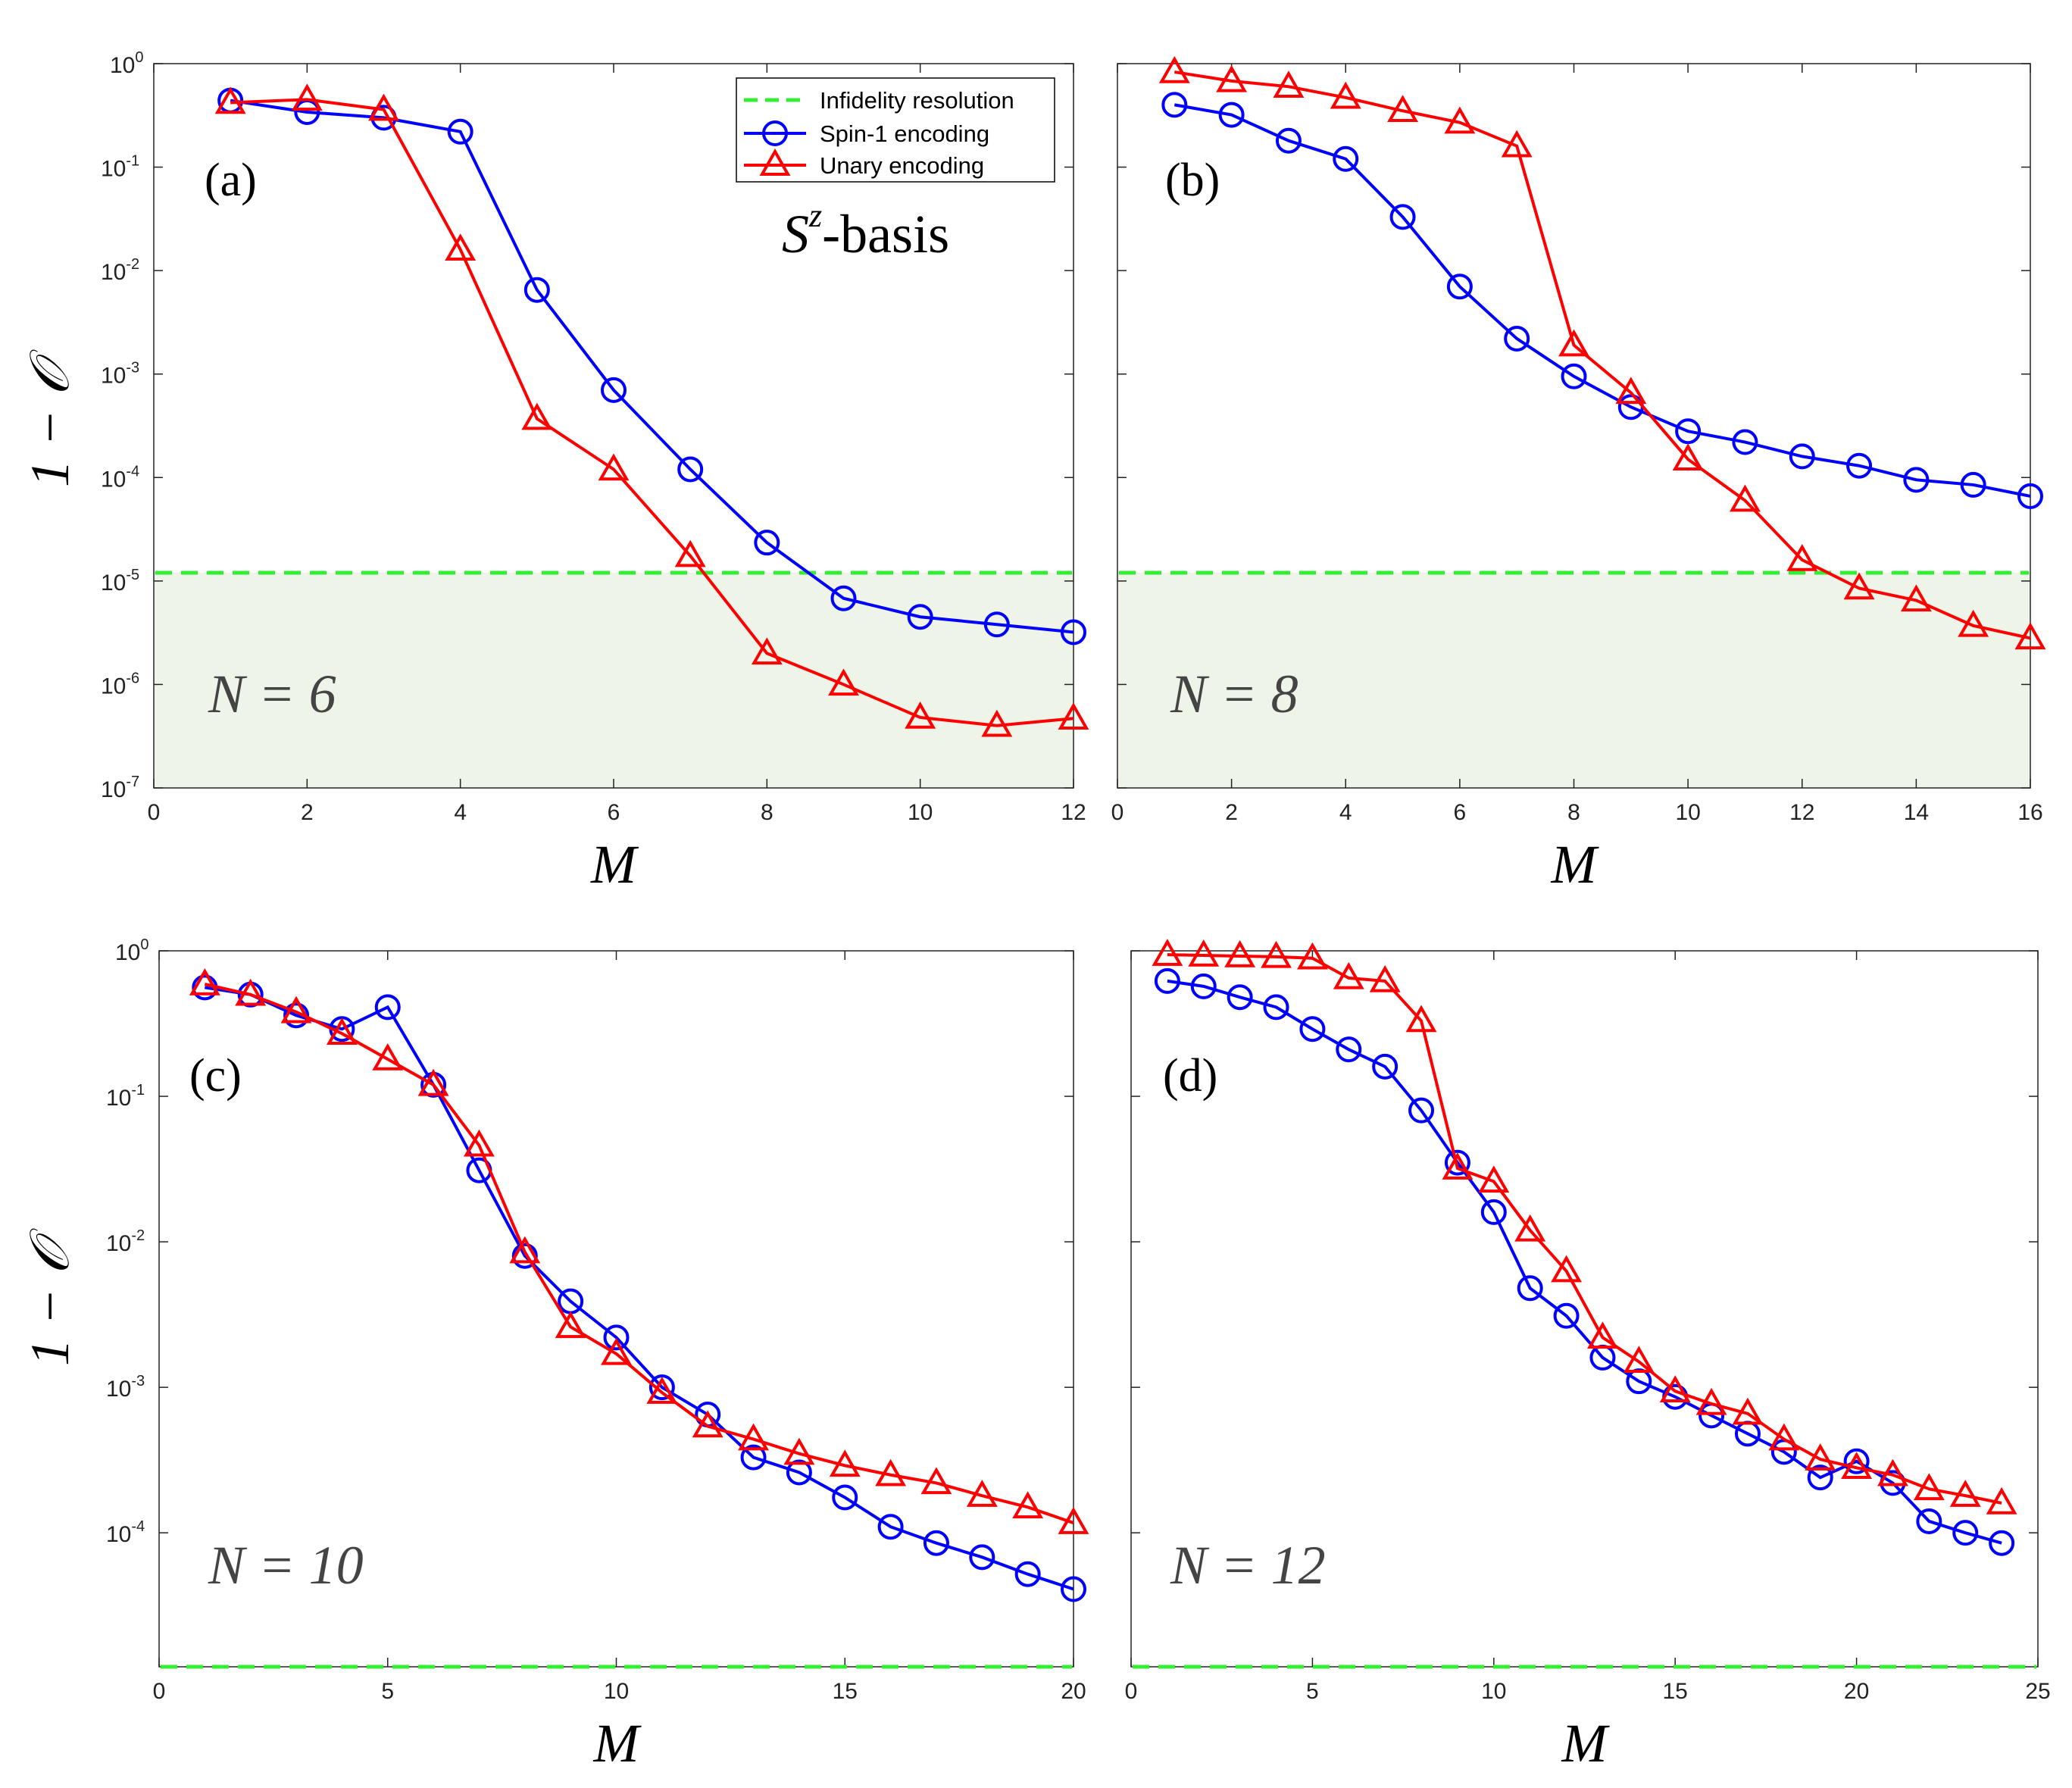 The image size is (2072, 1788). I want to click on n-label: N = 8, so click(1234, 694).